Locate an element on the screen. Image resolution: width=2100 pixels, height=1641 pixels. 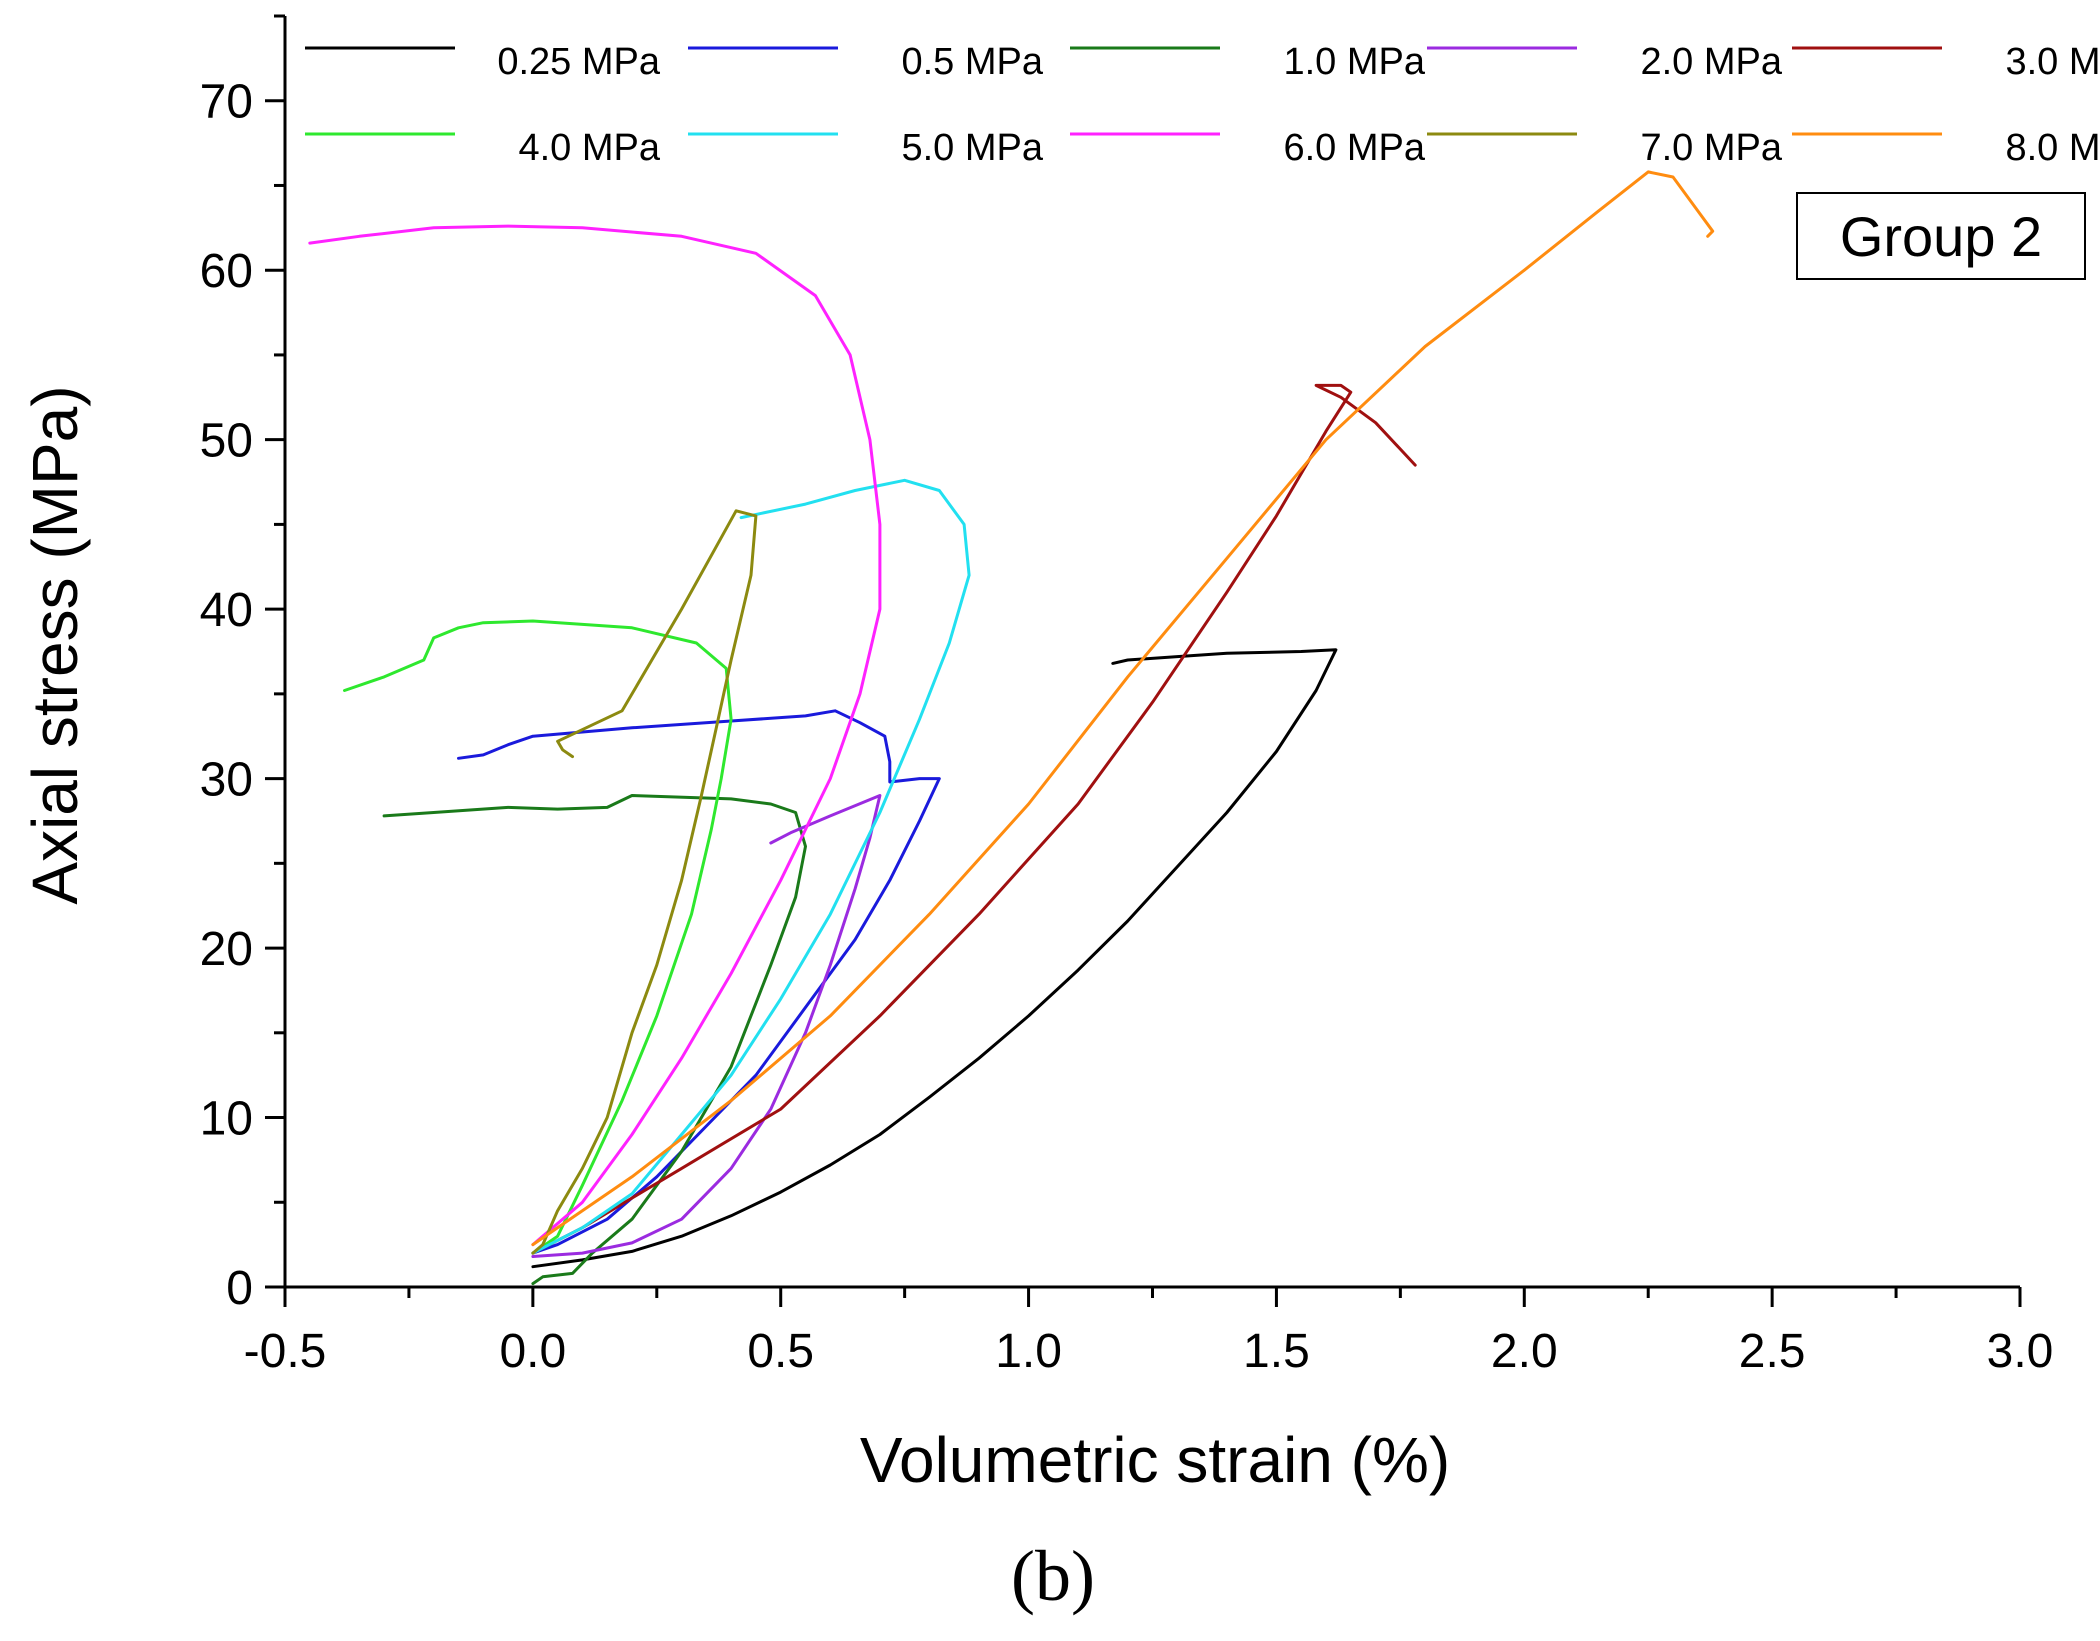
x-tick-label: 0.0 is located at coordinates (532, 1351).